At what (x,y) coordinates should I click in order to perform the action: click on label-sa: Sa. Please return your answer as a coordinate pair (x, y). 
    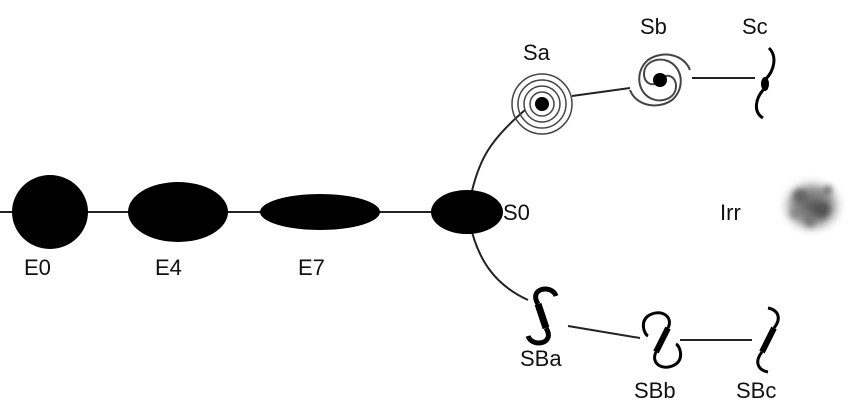
    Looking at the image, I should click on (537, 52).